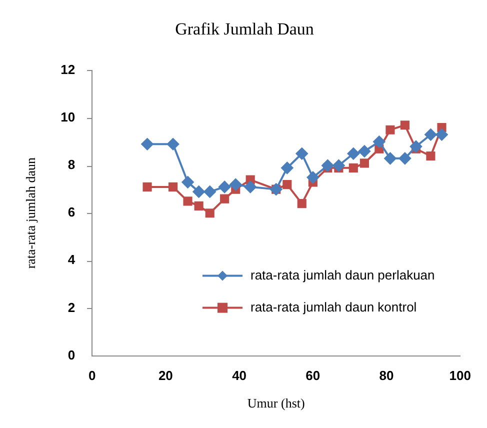  What do you see at coordinates (342, 274) in the screenshot?
I see `legend-label: rata-rata jumlah daun perlakuan` at bounding box center [342, 274].